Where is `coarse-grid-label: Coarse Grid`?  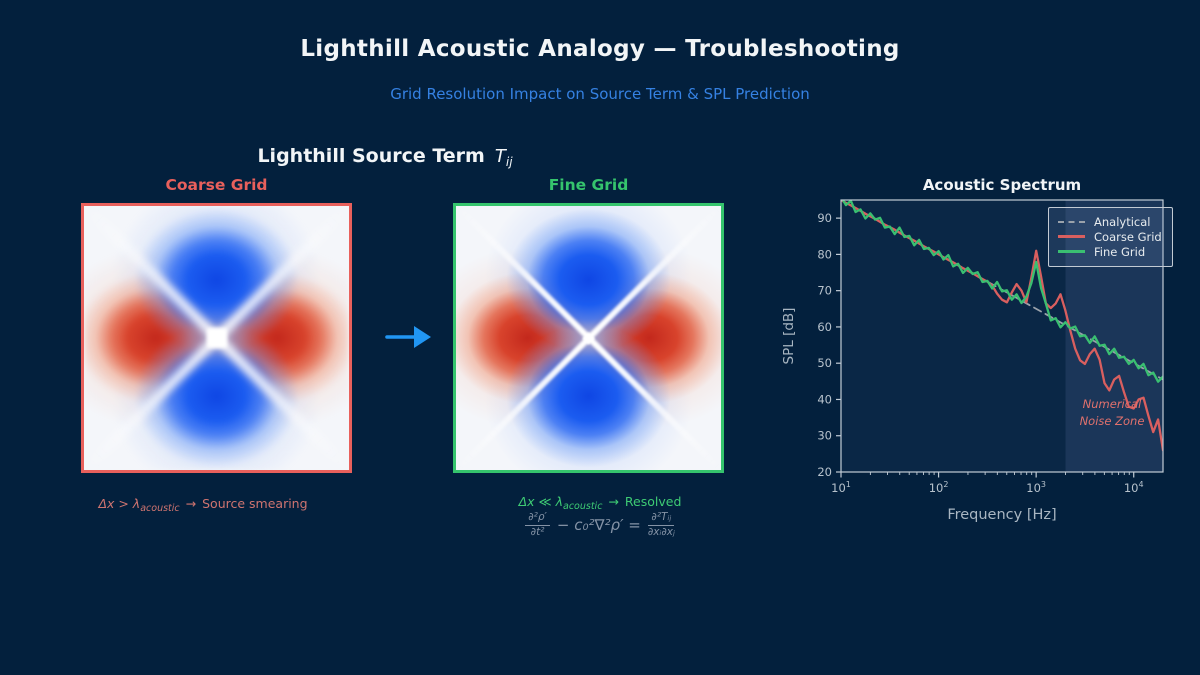
coarse-grid-label: Coarse Grid is located at coordinates (216, 185).